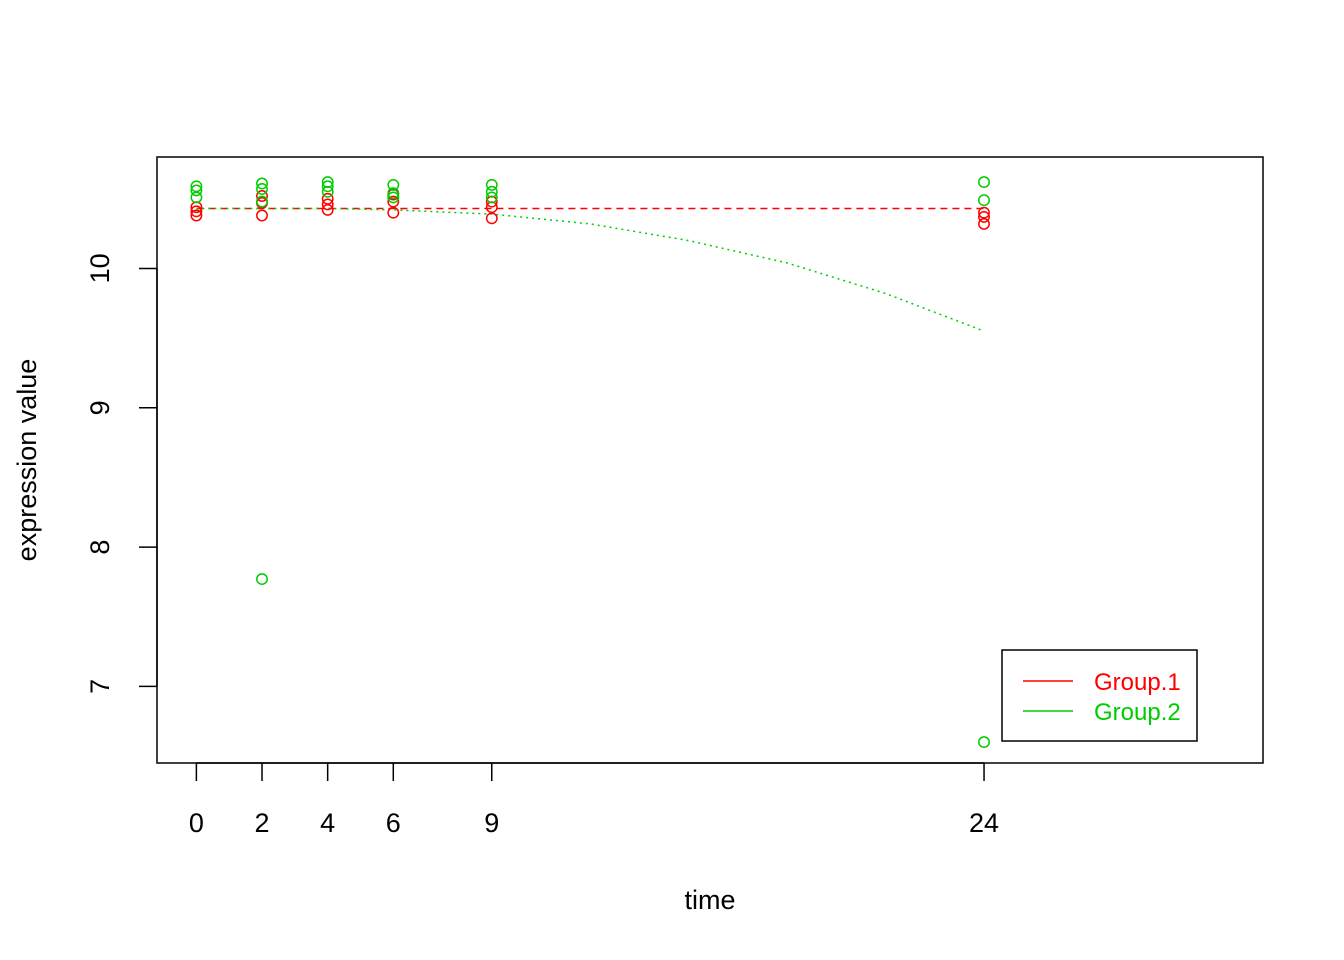 This screenshot has width=1344, height=960. Describe the element at coordinates (709, 900) in the screenshot. I see `x-axis-label: time` at that location.